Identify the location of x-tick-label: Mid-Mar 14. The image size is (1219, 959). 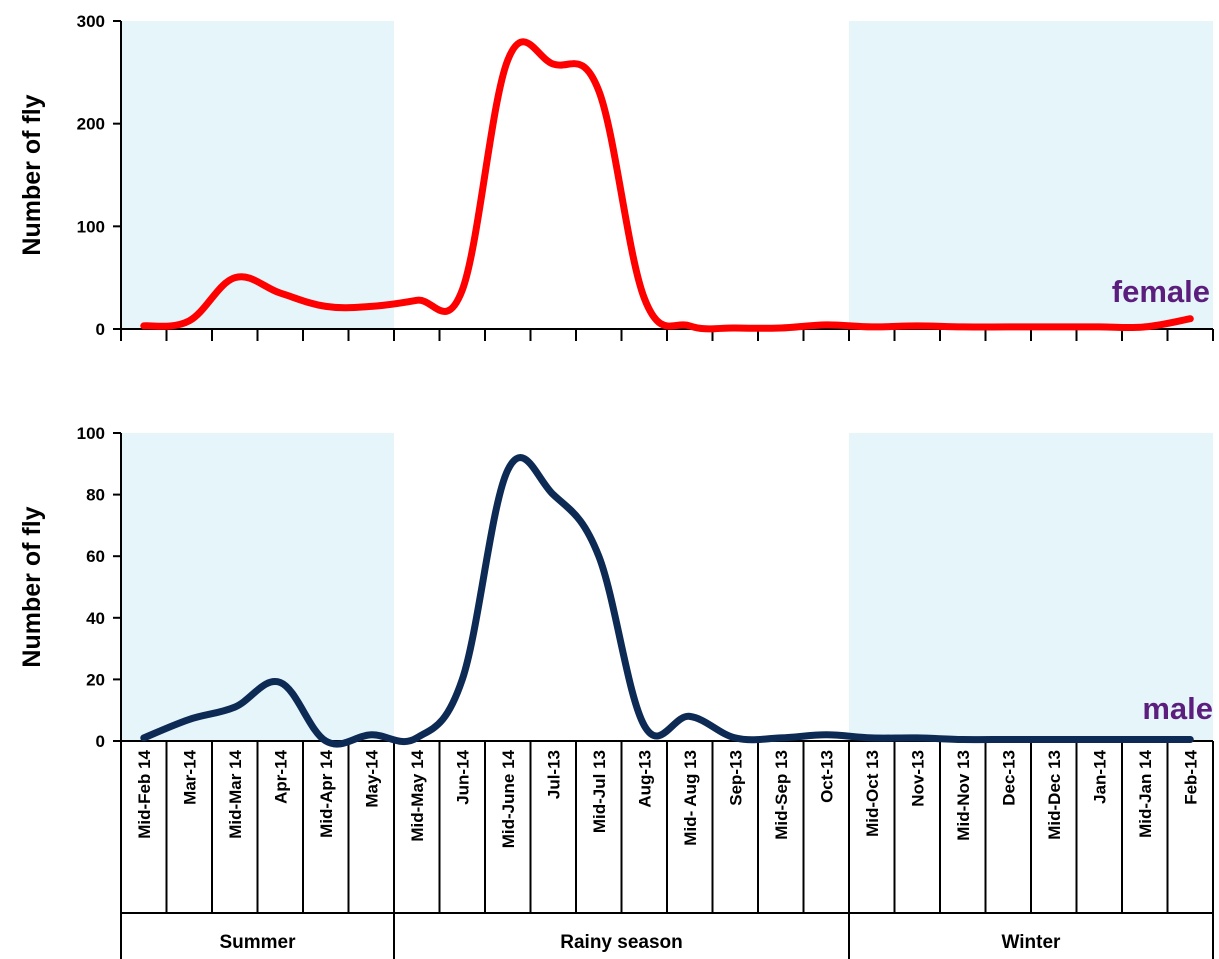
(235, 793).